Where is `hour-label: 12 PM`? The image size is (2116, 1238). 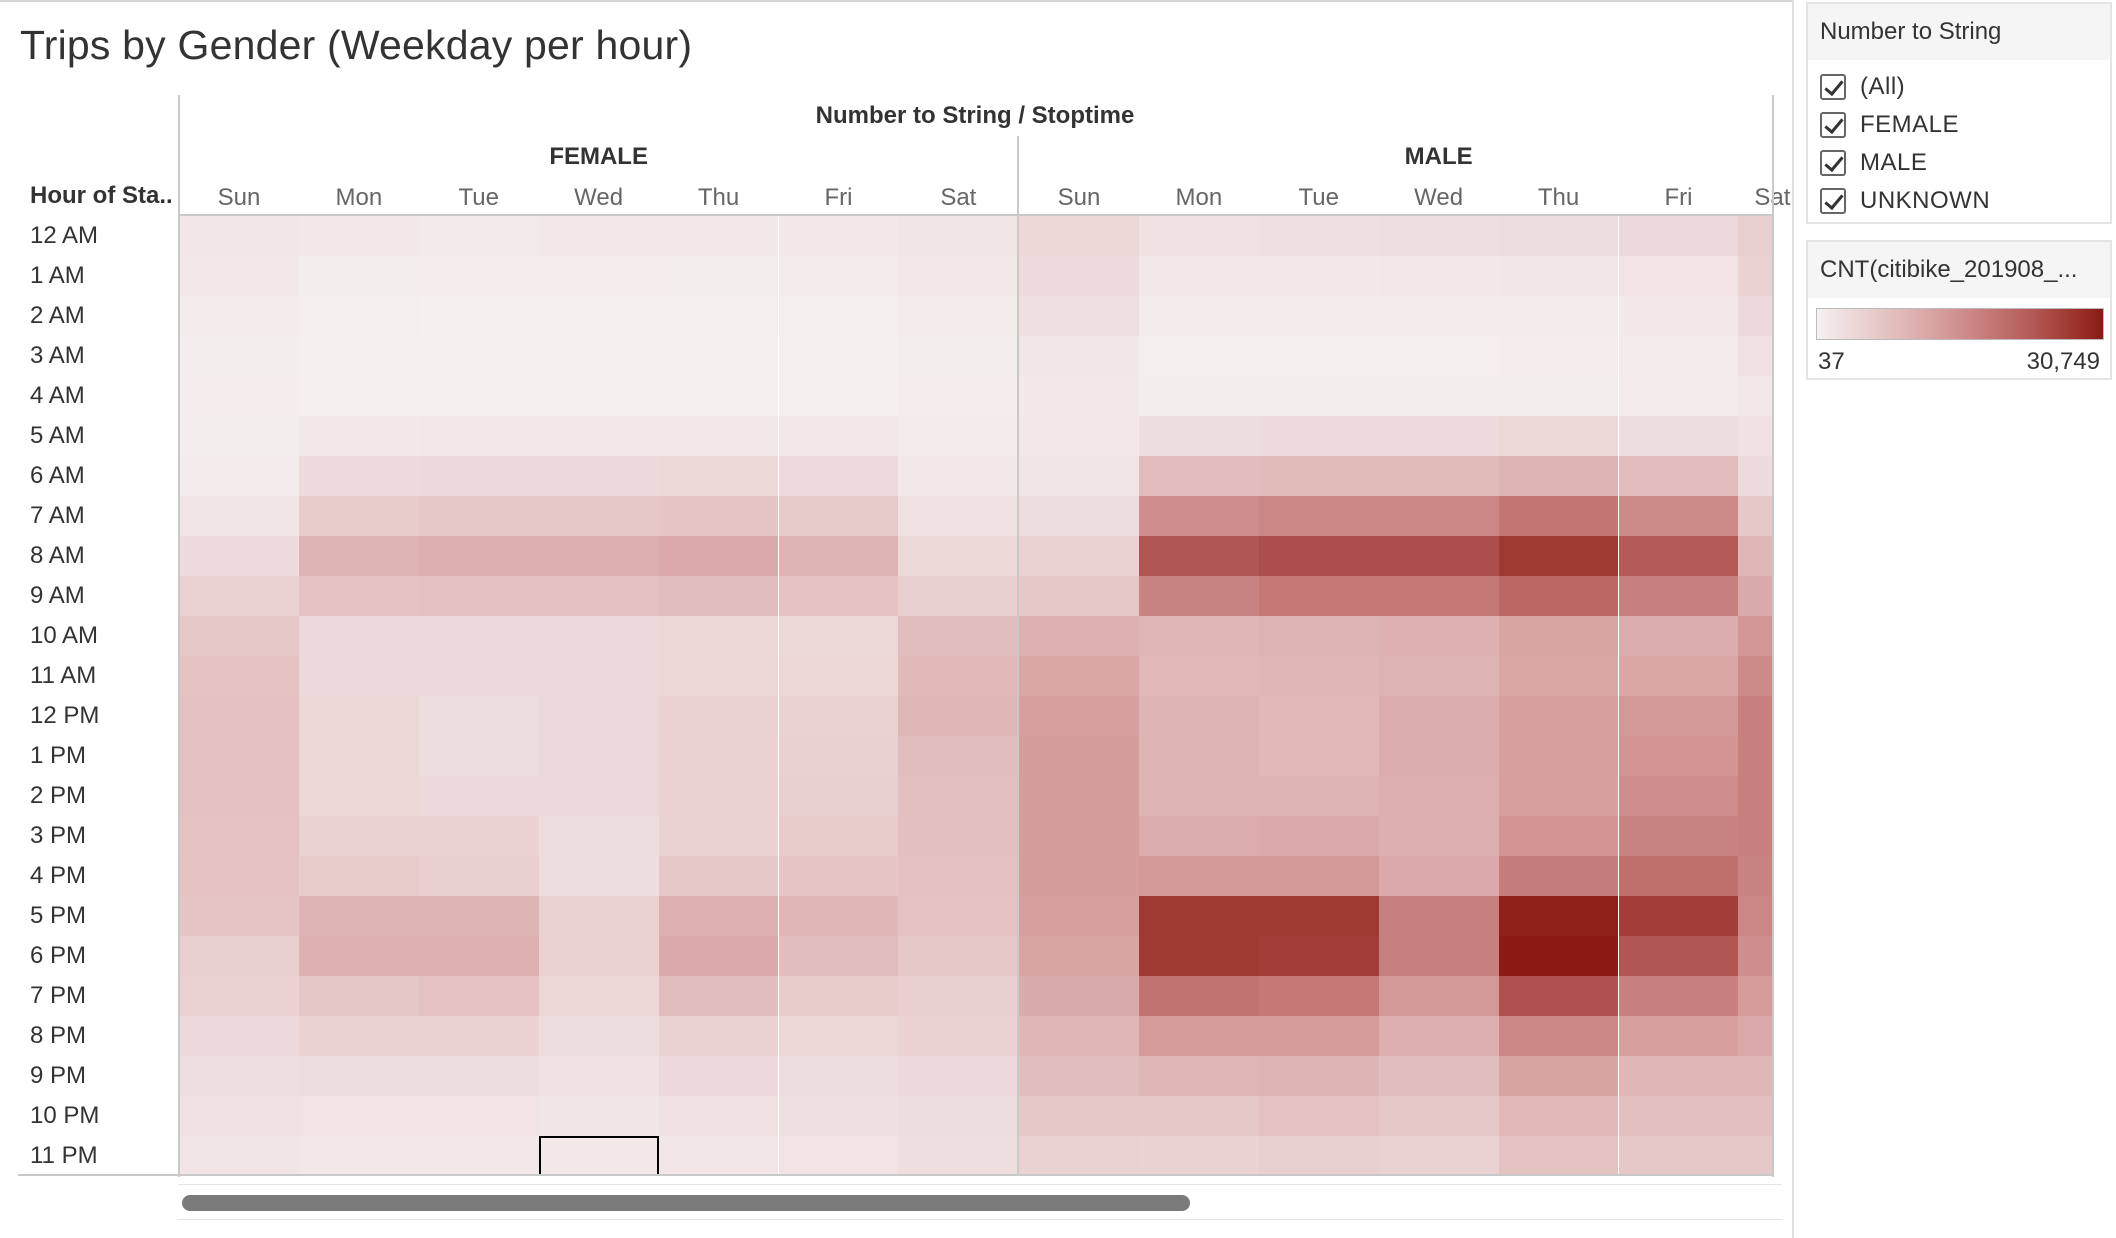 hour-label: 12 PM is located at coordinates (65, 715).